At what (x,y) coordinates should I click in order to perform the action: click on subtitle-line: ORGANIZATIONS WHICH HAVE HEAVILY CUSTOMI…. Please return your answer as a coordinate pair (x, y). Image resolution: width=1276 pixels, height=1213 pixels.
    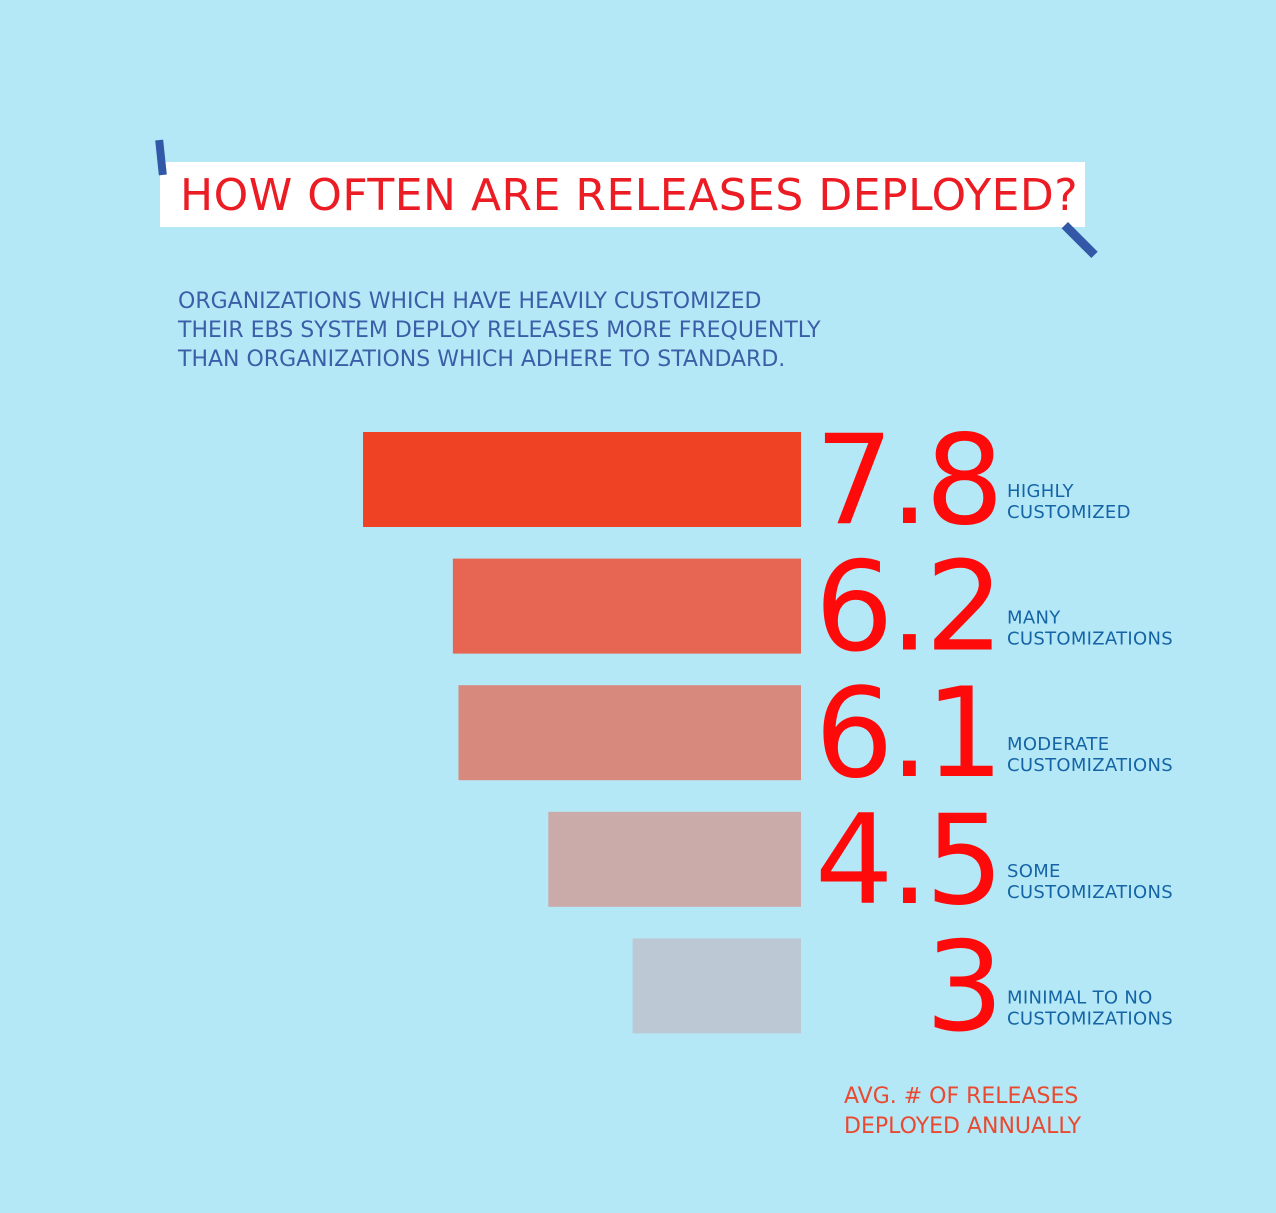
    Looking at the image, I should click on (470, 301).